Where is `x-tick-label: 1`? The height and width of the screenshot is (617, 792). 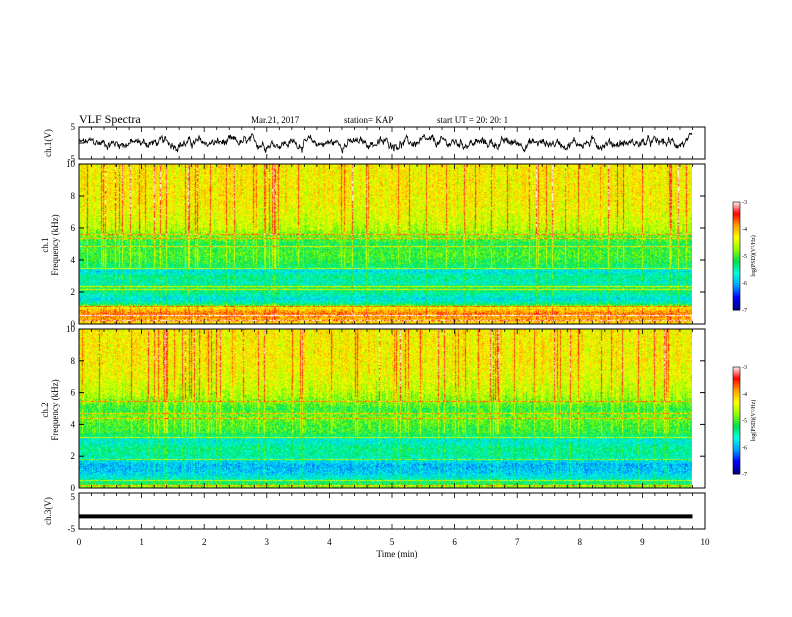 x-tick-label: 1 is located at coordinates (141, 542).